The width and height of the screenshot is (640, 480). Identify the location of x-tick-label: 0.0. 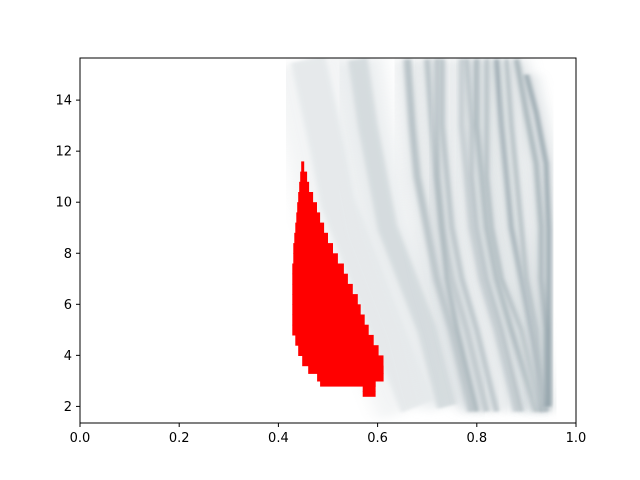
(80, 438).